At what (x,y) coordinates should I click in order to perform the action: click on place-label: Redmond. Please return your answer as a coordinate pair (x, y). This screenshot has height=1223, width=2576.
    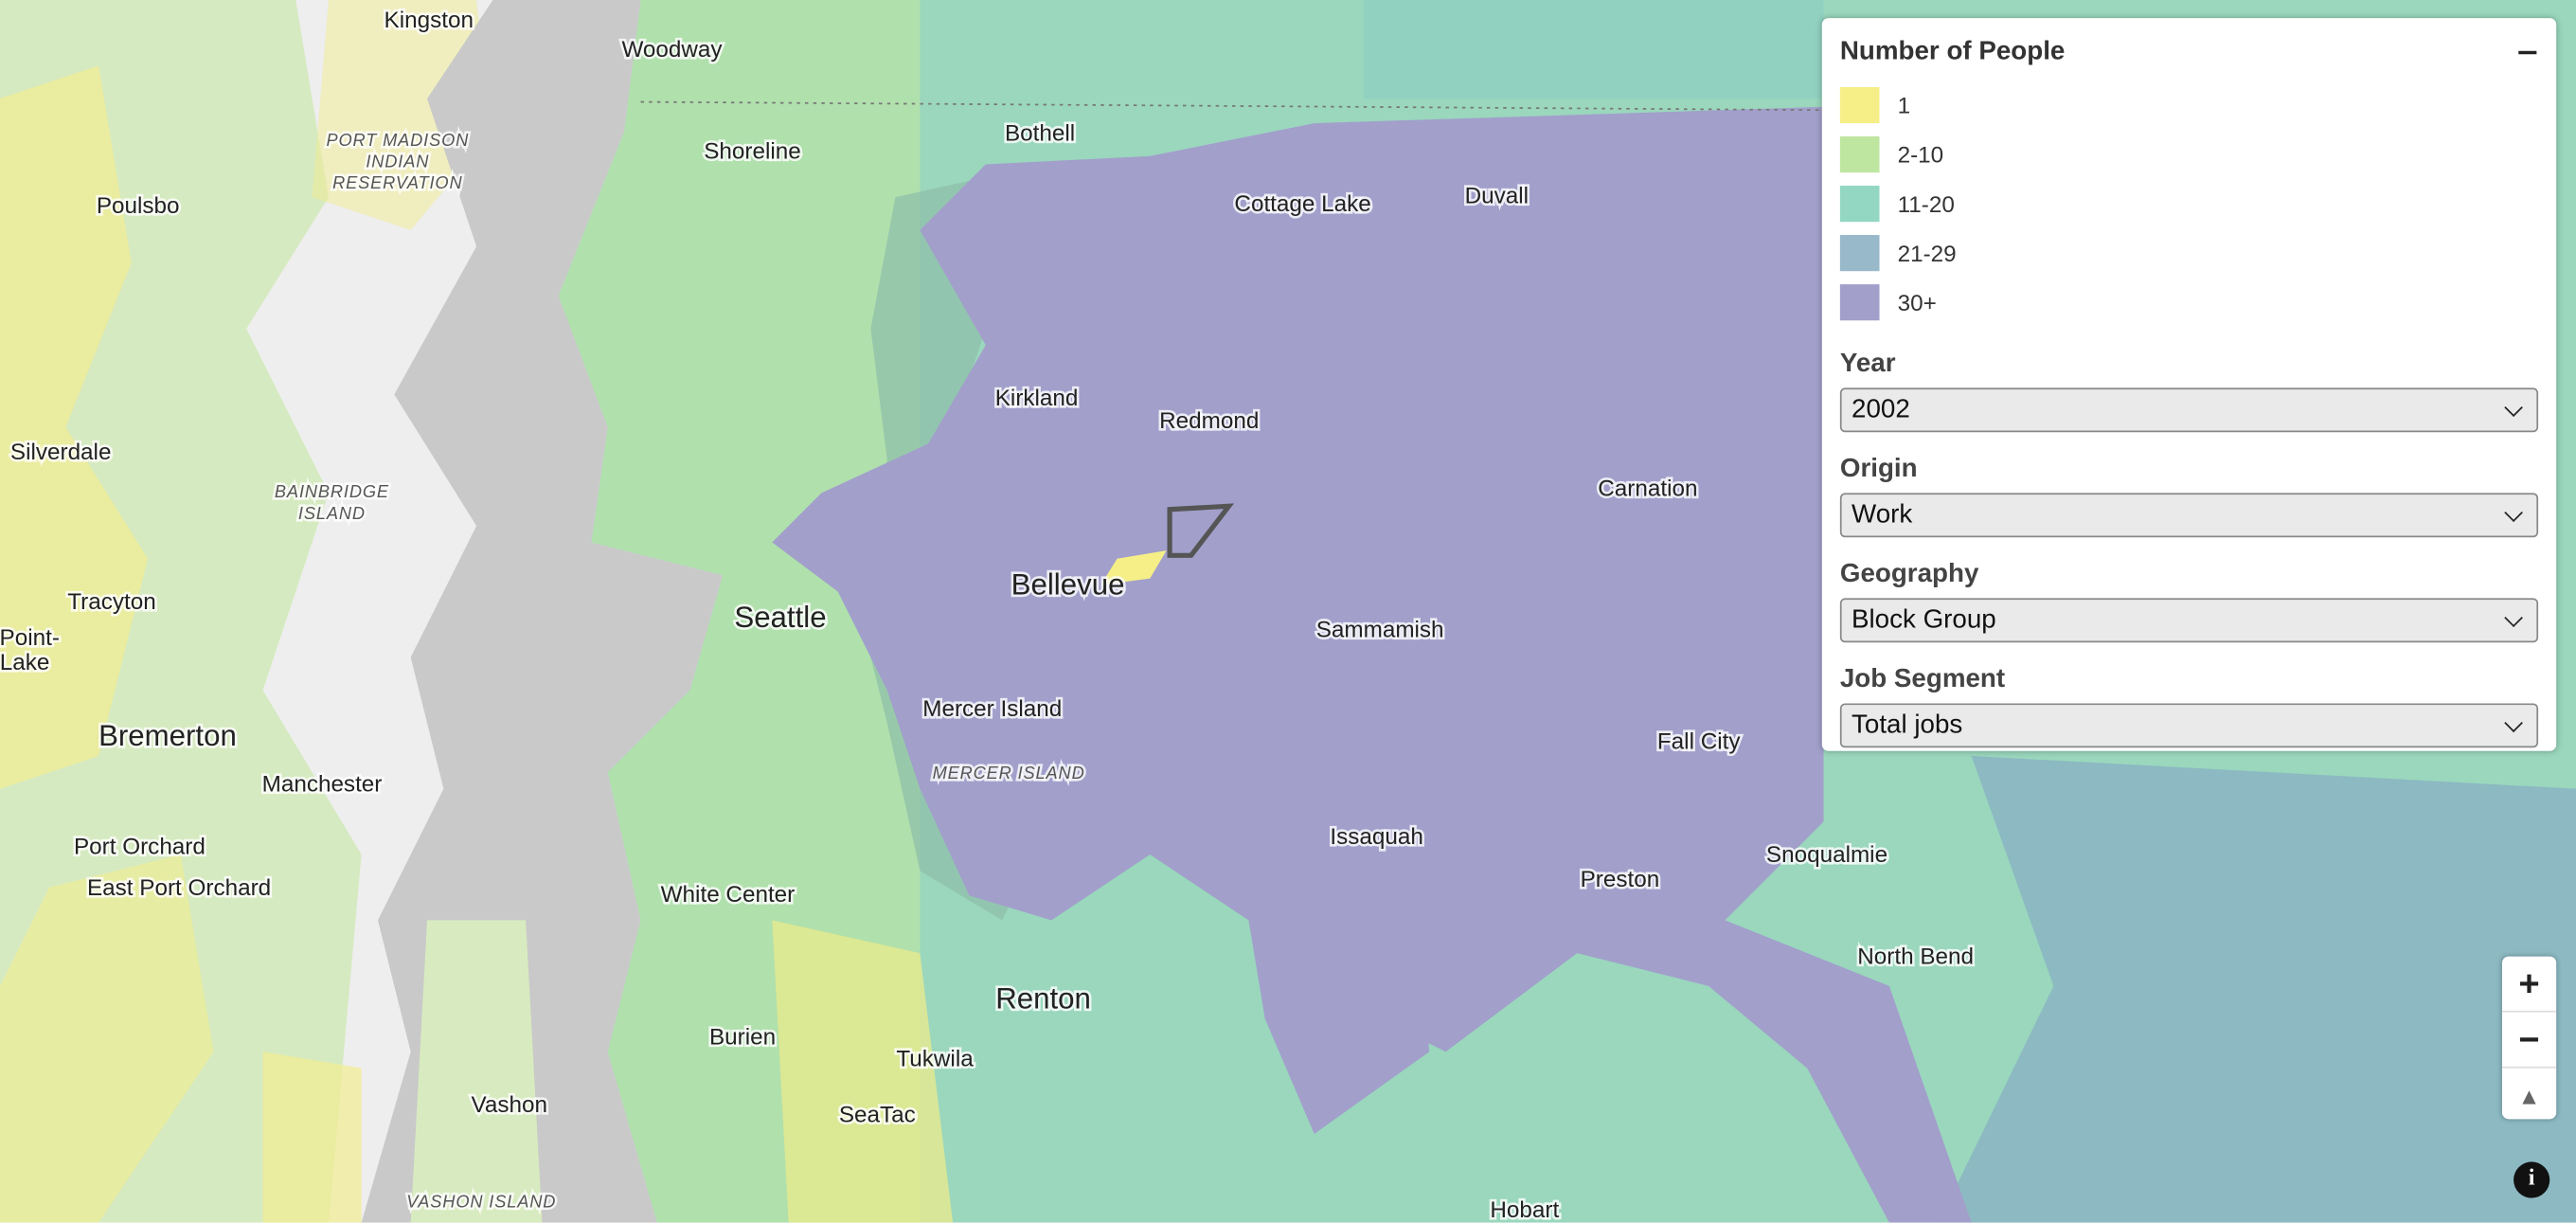
    Looking at the image, I should click on (1209, 421).